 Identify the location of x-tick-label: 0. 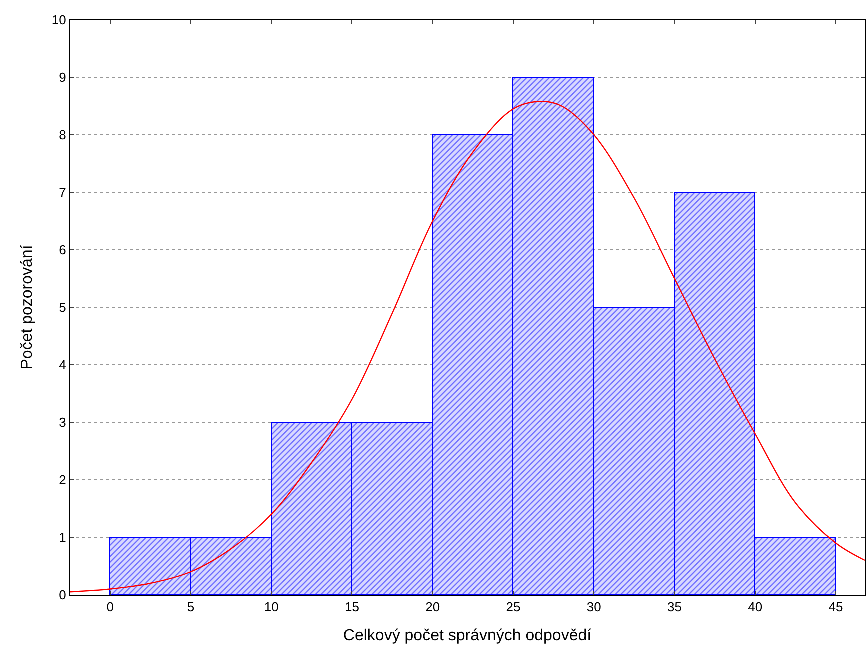
(110, 607).